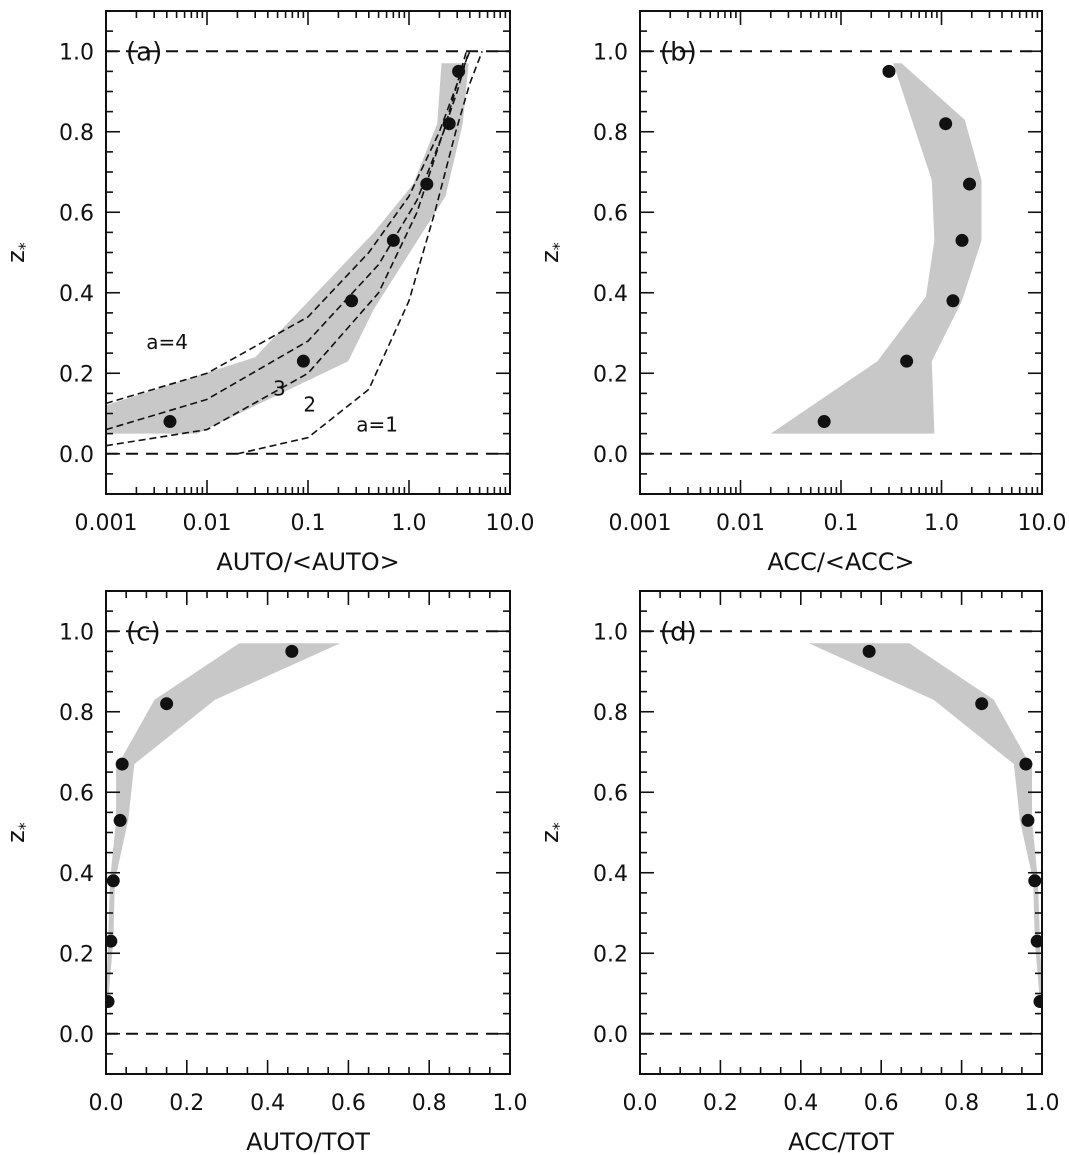  I want to click on curve-label: 3, so click(279, 388).